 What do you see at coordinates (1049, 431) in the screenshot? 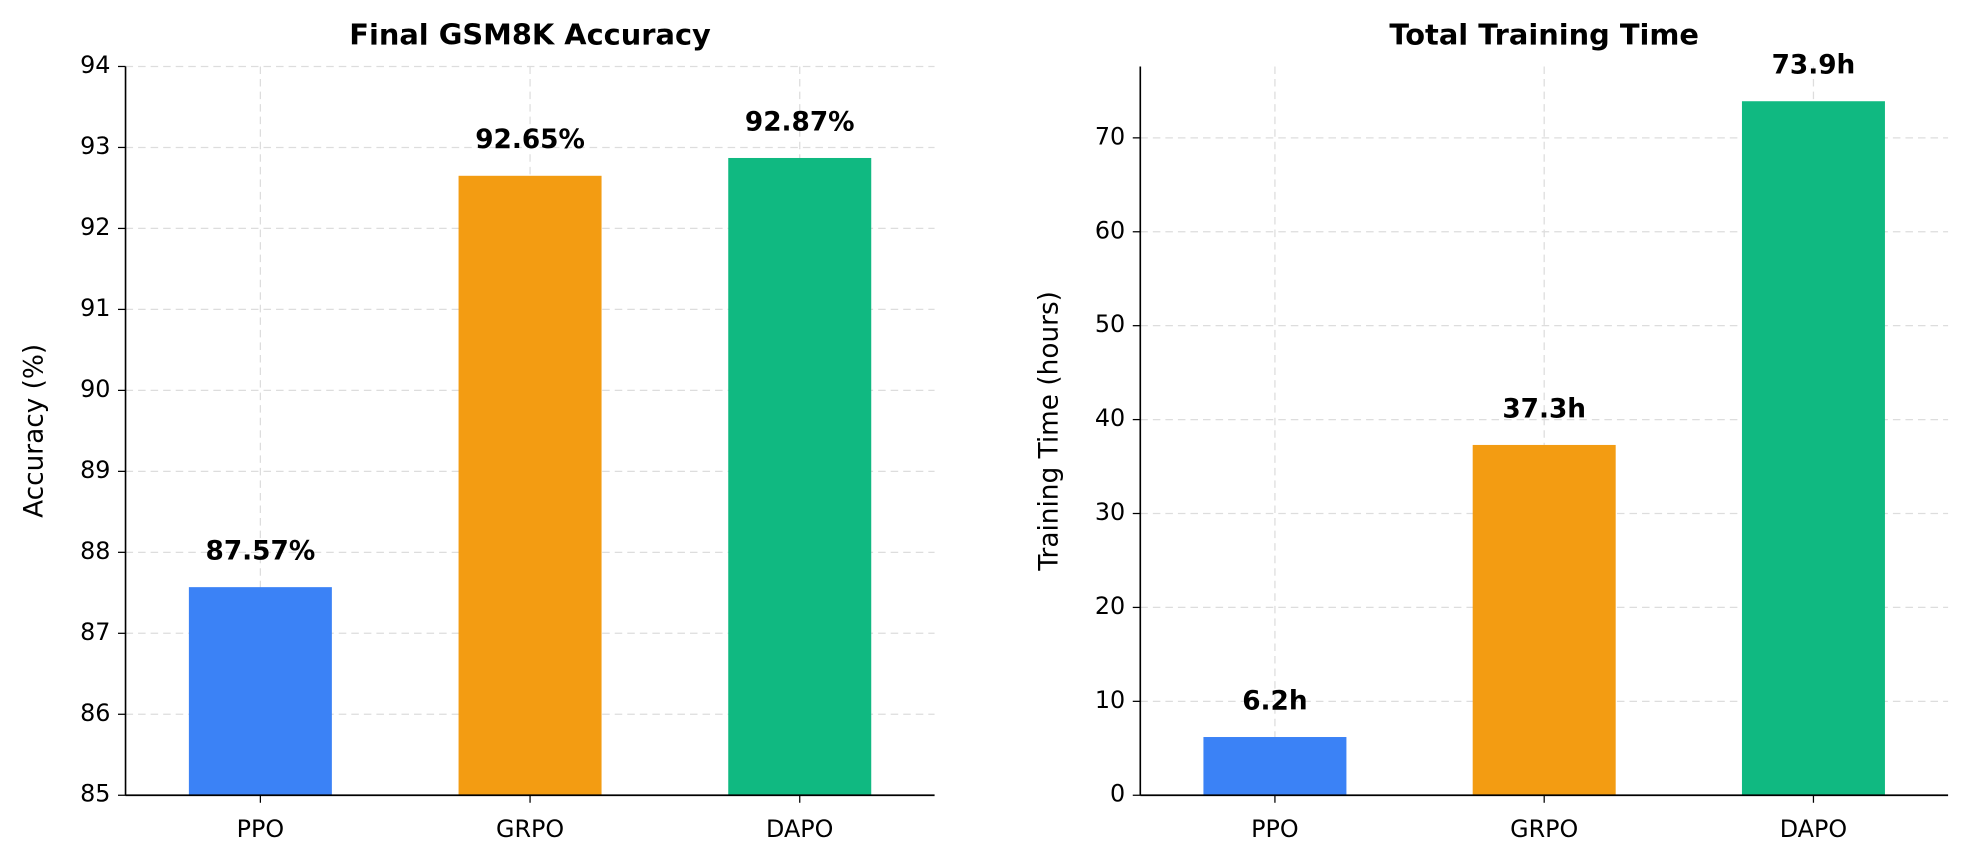
I see `y-axis-label: Training Time (hours)` at bounding box center [1049, 431].